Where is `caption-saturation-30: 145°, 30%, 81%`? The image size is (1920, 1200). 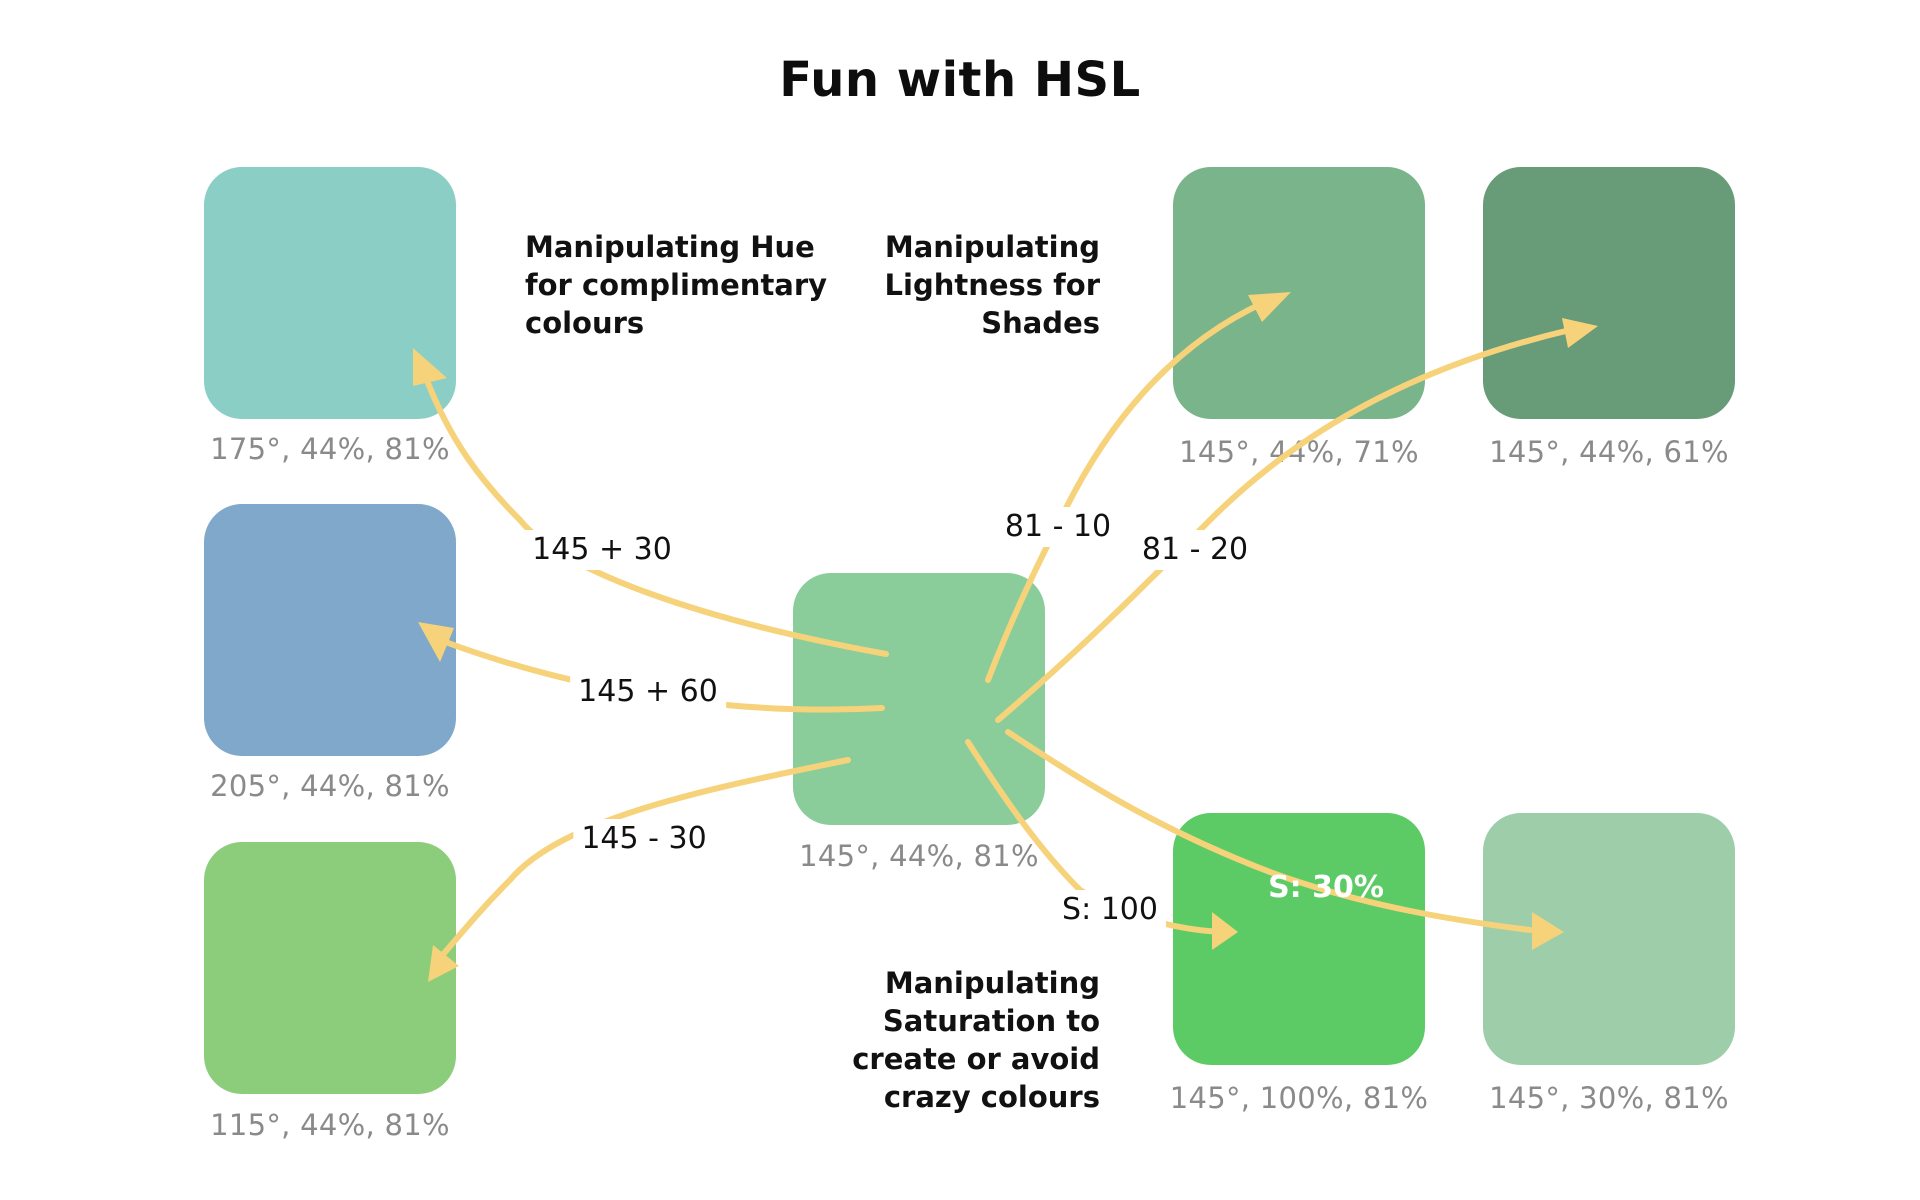
caption-saturation-30: 145°, 30%, 81% is located at coordinates (1609, 1098).